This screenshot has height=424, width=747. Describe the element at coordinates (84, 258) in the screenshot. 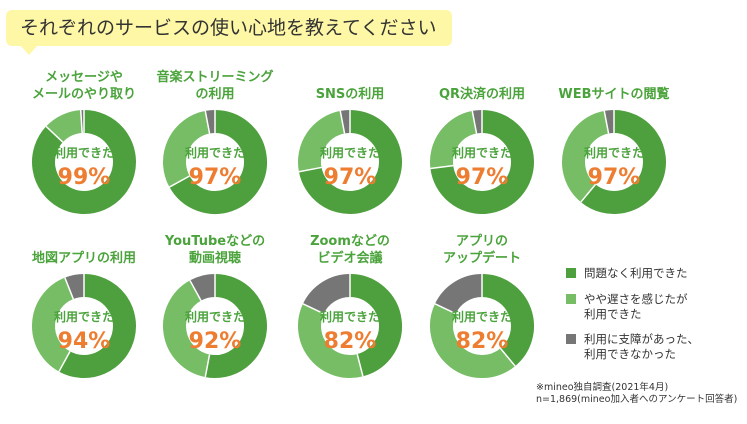

I see `chart-title: 地図アプリの利用` at that location.